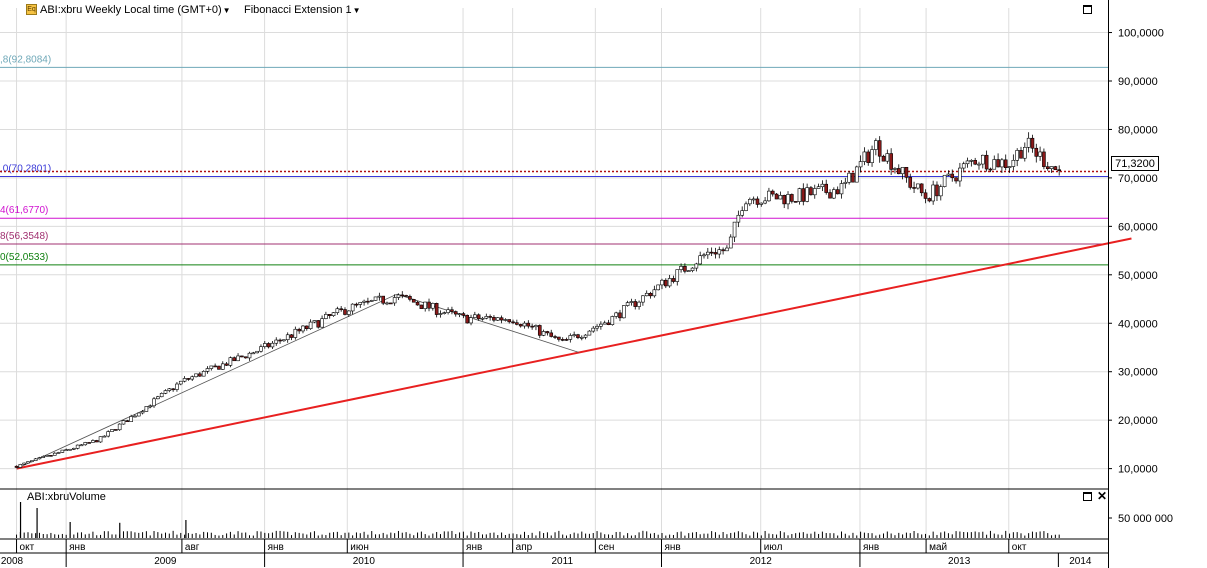 The width and height of the screenshot is (1207, 568). Describe the element at coordinates (1138, 179) in the screenshot. I see `y-tick-label: 70,0000` at that location.